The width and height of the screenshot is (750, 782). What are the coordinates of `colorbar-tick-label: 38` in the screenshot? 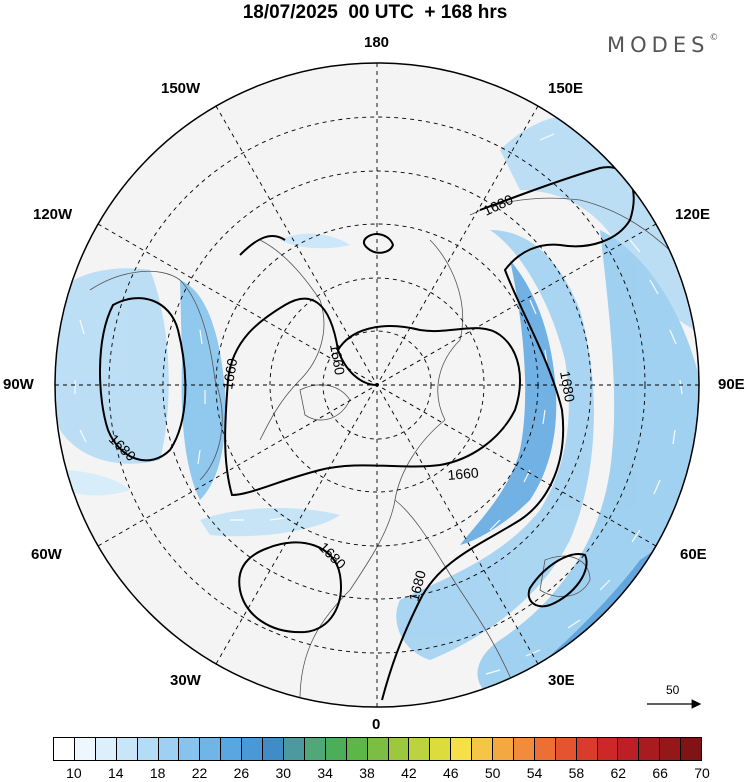 It's located at (367, 773).